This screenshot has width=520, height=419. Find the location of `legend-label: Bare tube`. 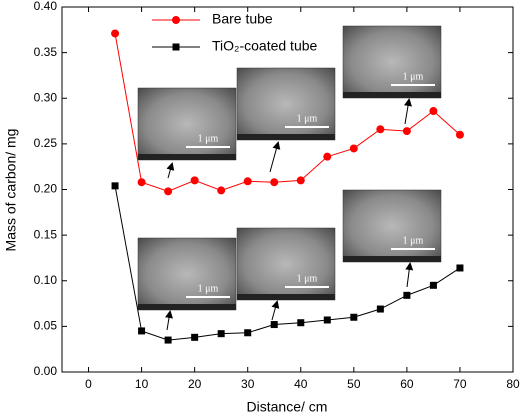

legend-label: Bare tube is located at coordinates (242, 19).